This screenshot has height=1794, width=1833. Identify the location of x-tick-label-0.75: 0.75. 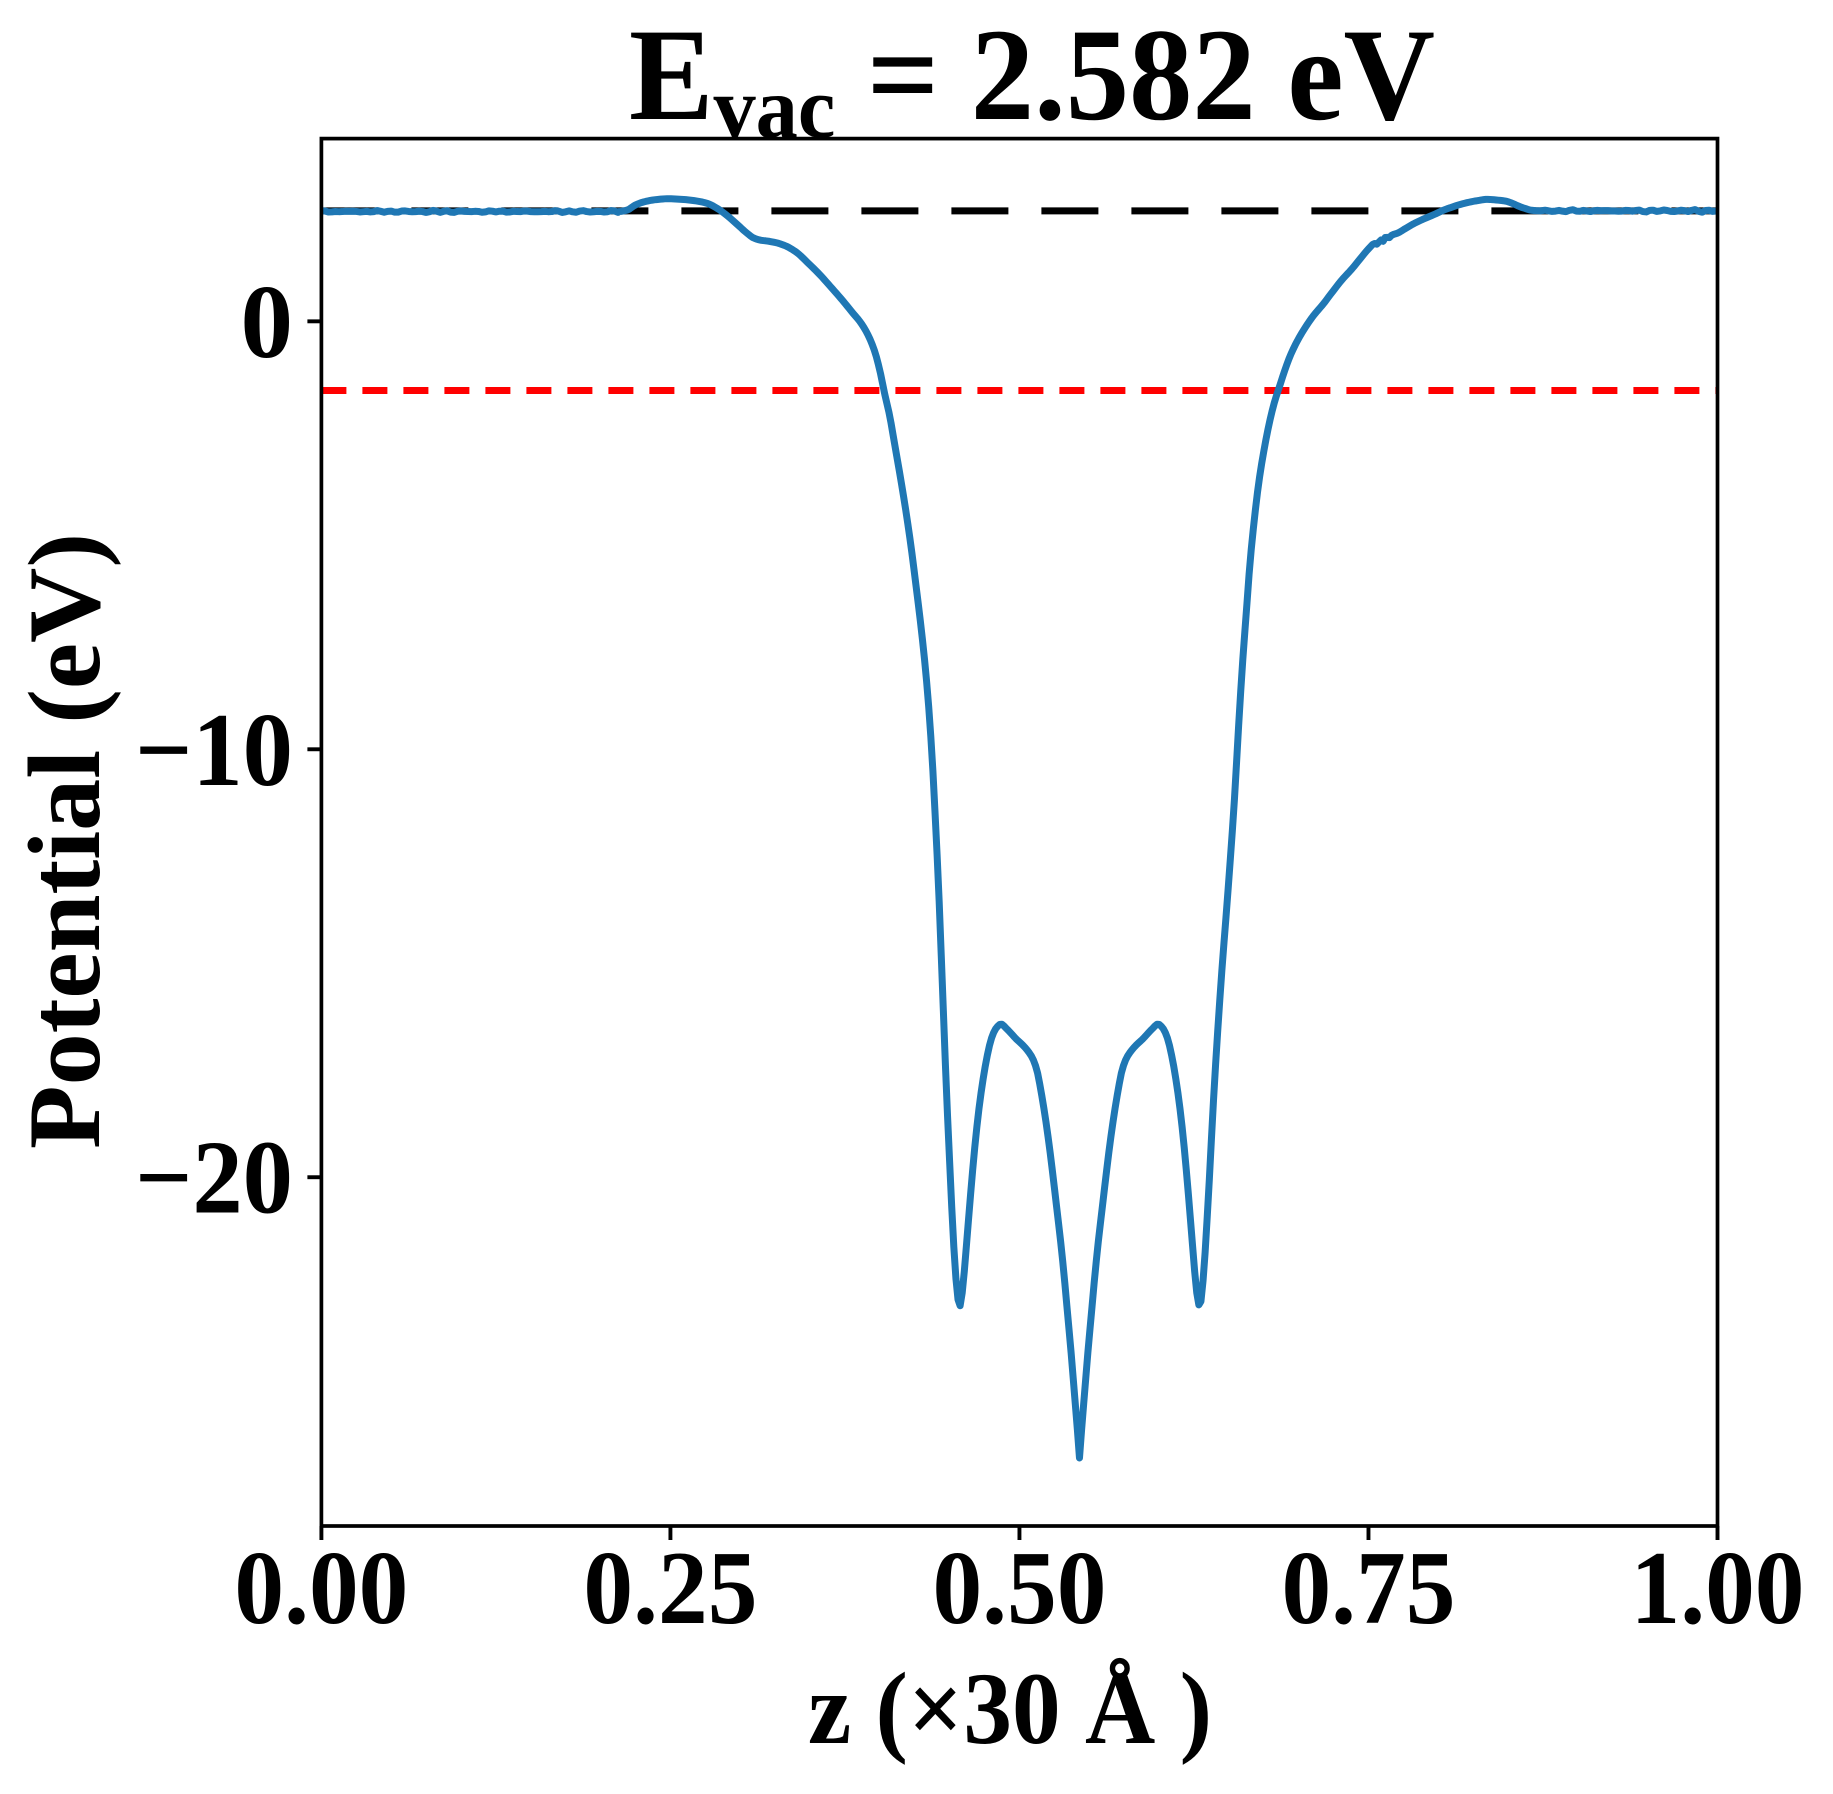
(1368, 1587).